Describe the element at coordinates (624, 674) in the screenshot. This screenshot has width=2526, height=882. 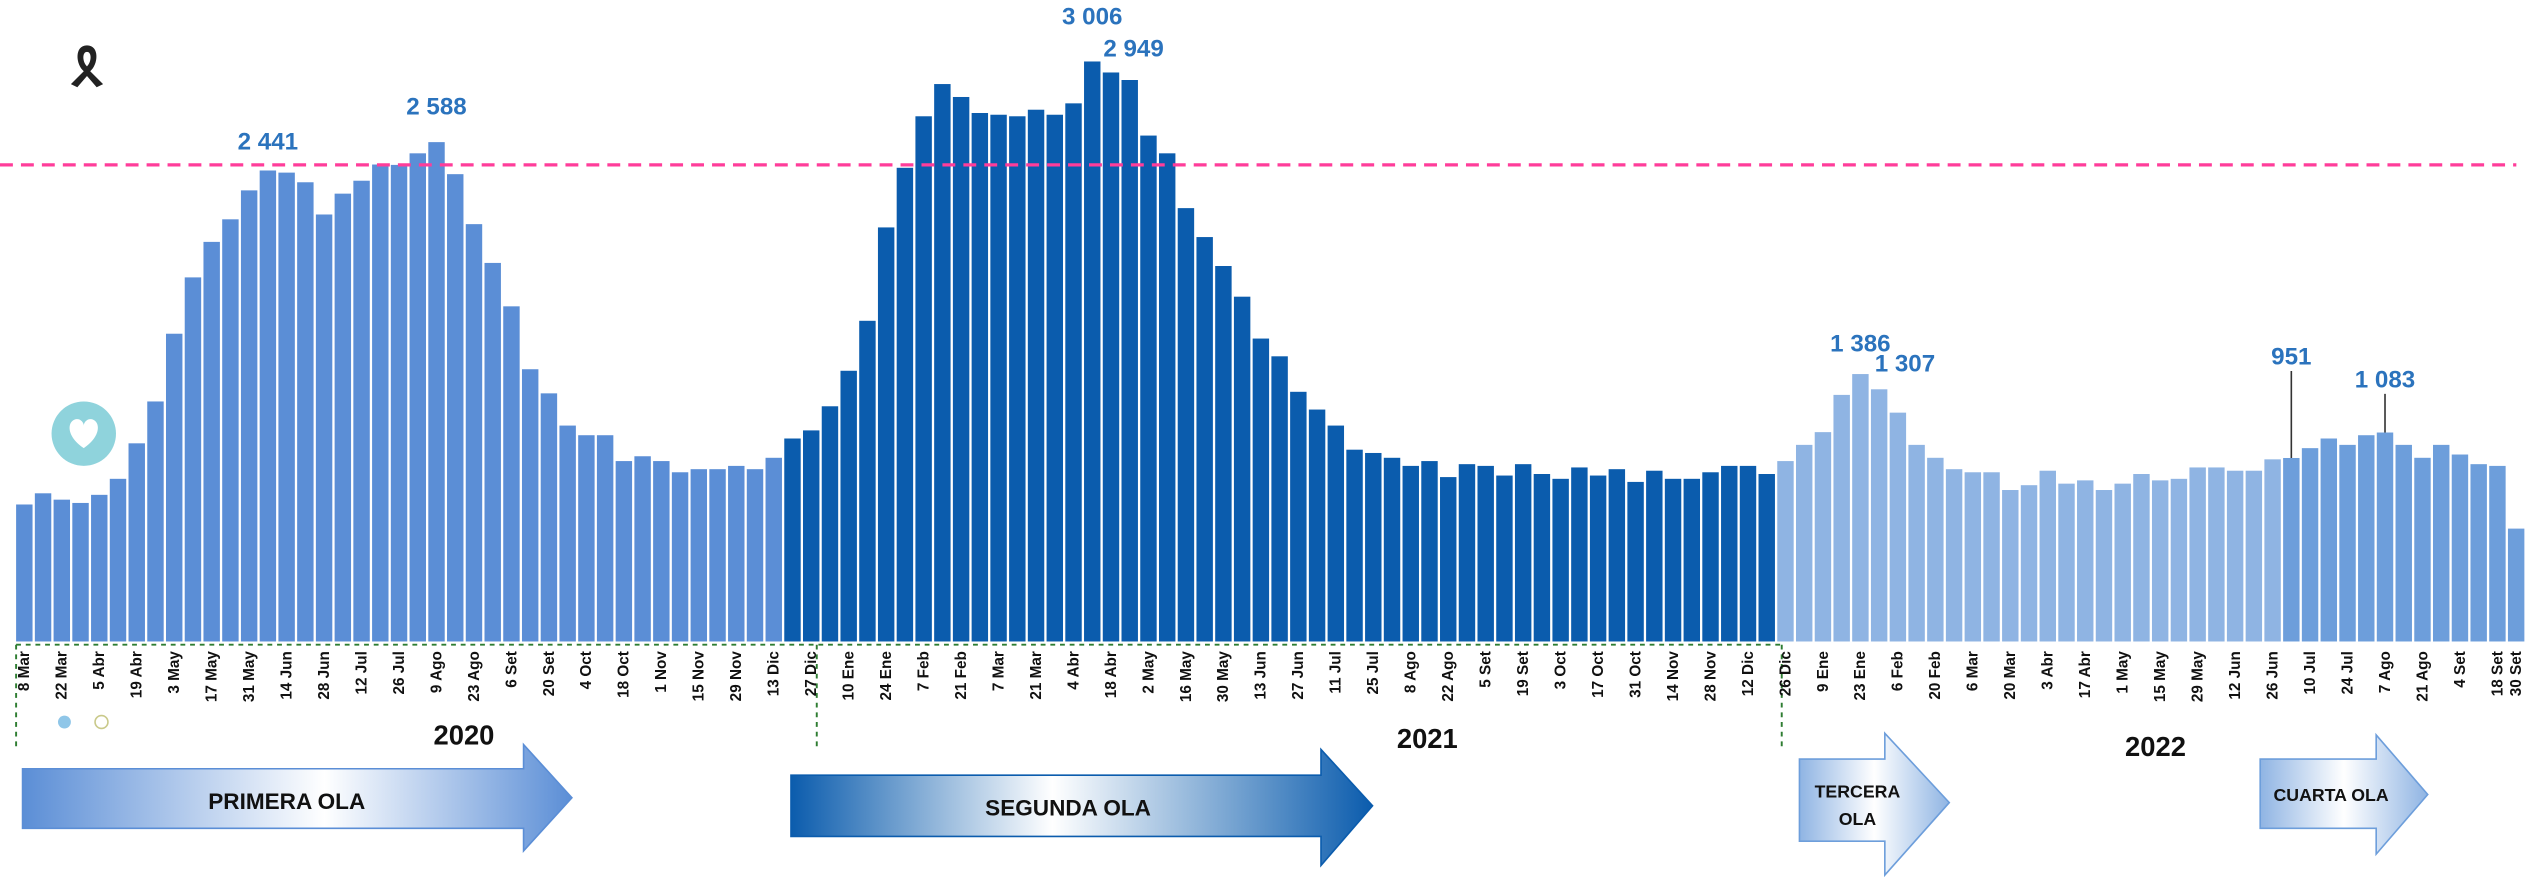
I see `x-tick-label: 18 Oct` at that location.